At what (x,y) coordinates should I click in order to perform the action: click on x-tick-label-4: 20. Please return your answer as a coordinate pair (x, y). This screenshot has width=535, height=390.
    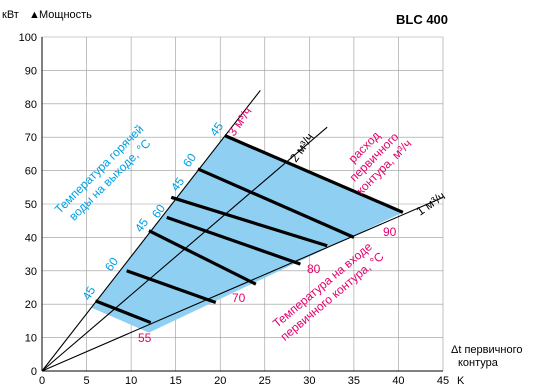
    Looking at the image, I should click on (220, 381).